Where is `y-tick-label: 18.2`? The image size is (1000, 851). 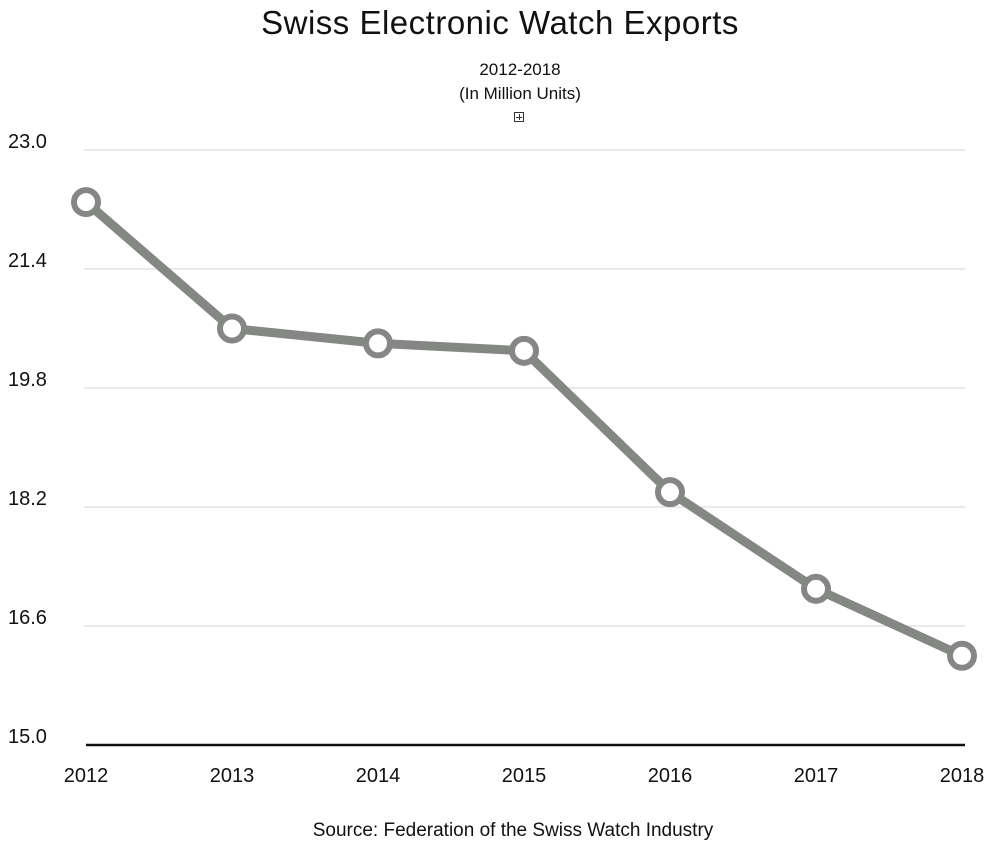 y-tick-label: 18.2 is located at coordinates (27, 499).